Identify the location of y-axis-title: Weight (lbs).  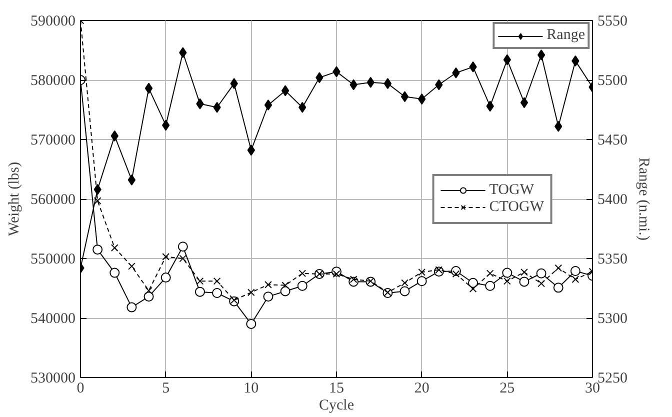
(14, 199).